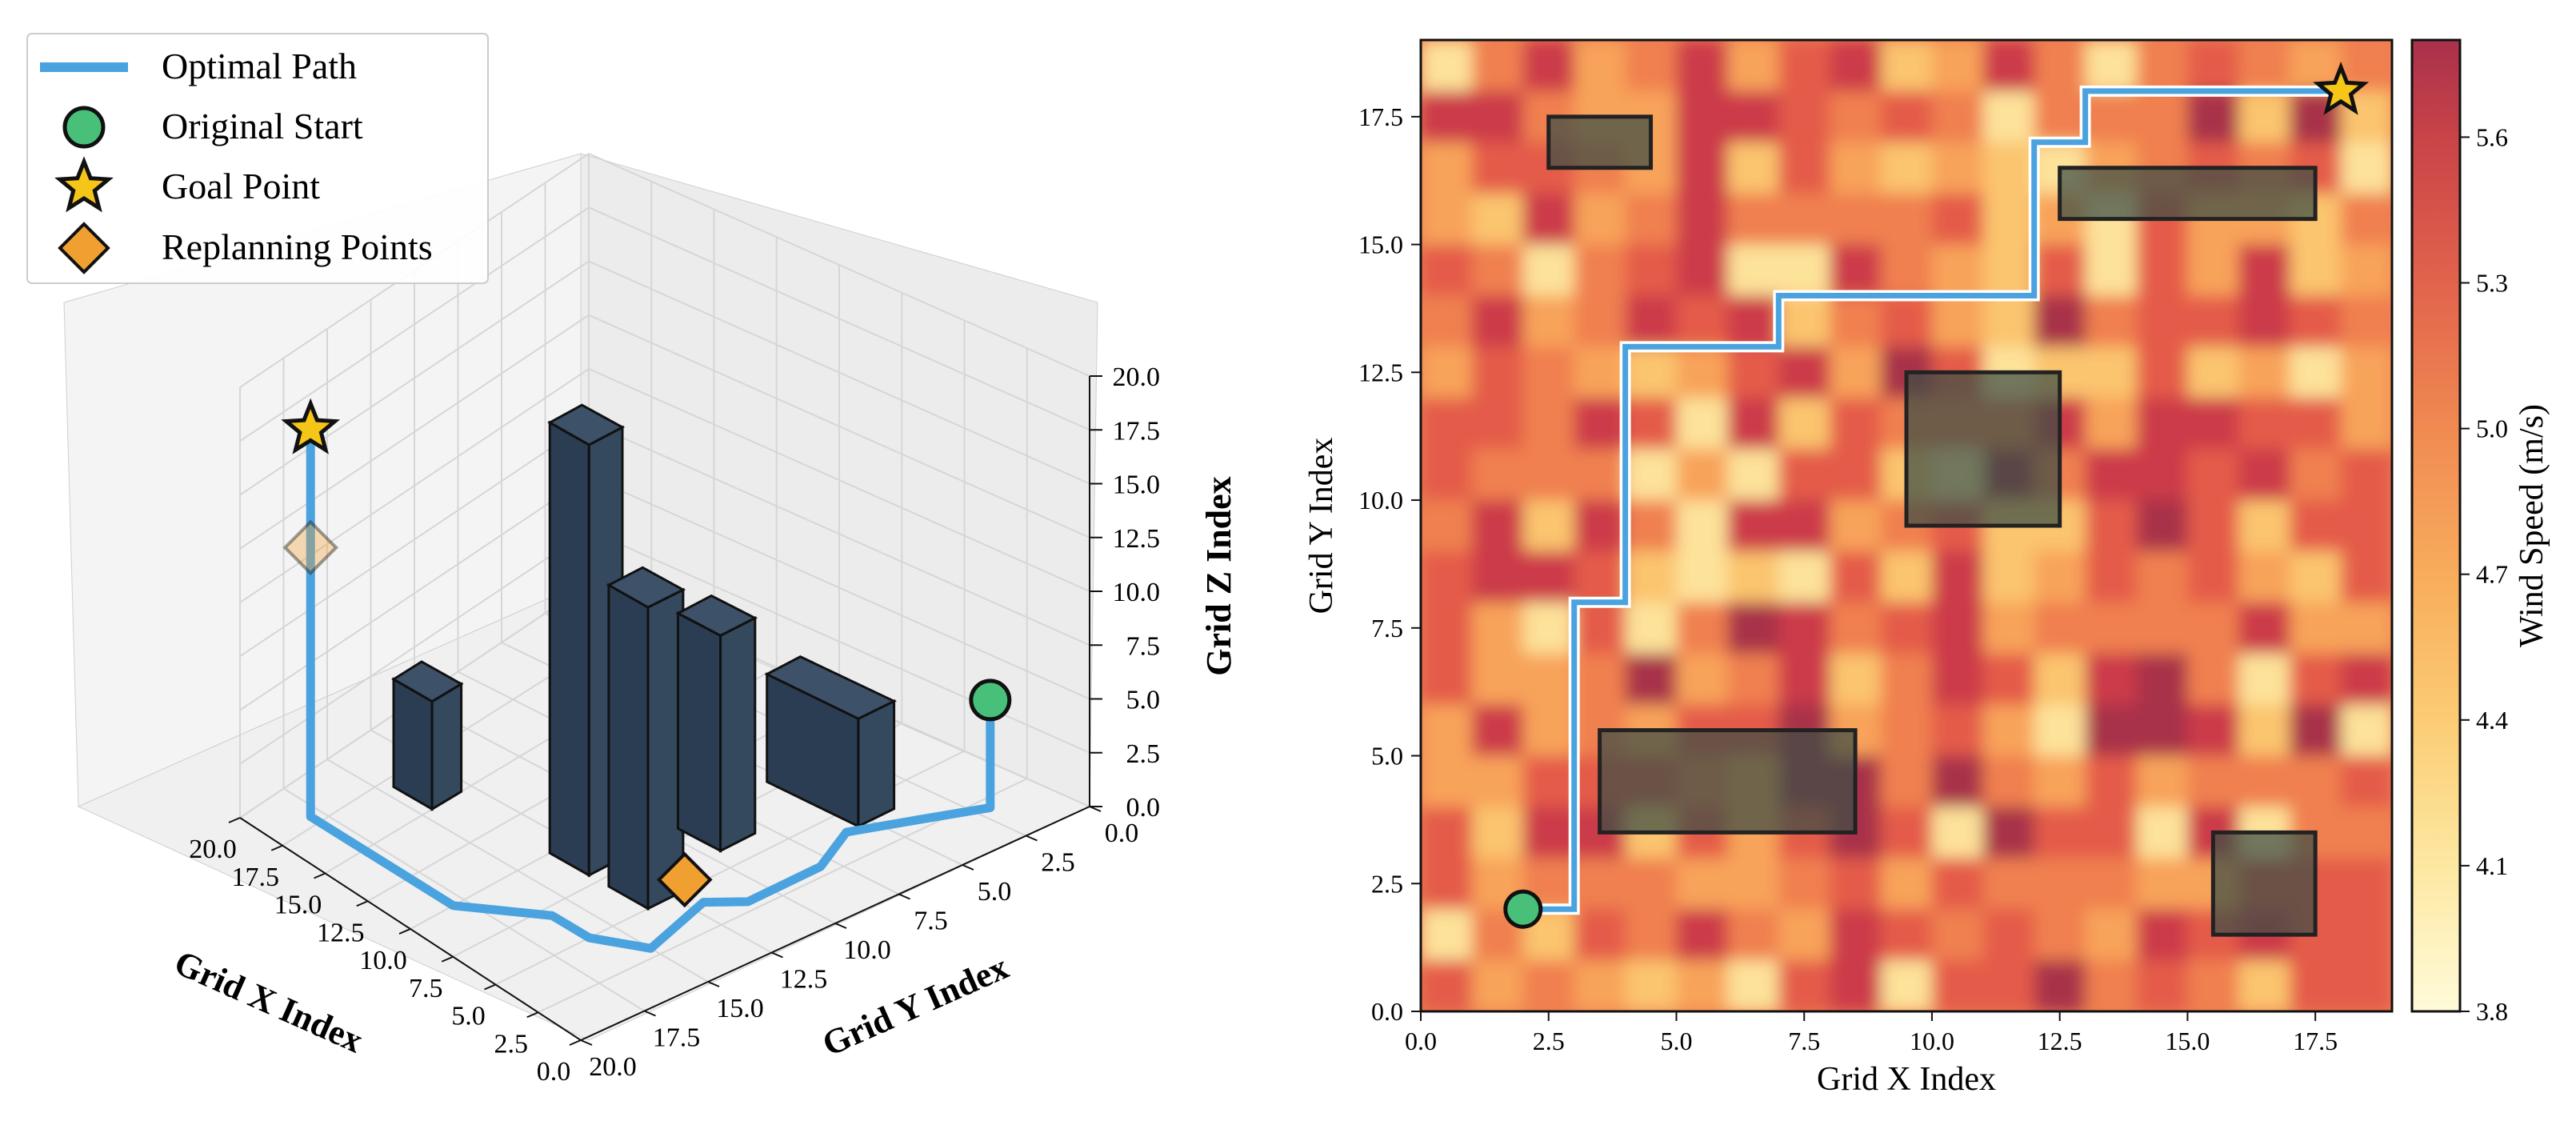 The width and height of the screenshot is (2576, 1121). Describe the element at coordinates (257, 158) in the screenshot. I see `legend-frame` at that location.